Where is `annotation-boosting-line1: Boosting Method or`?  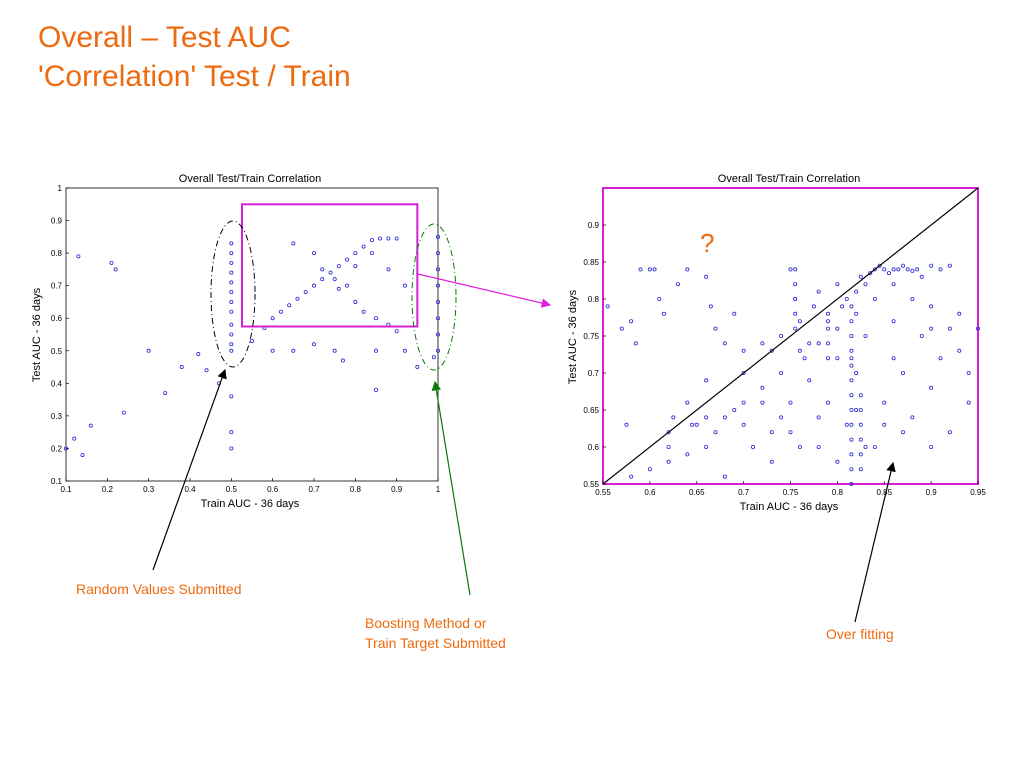 annotation-boosting-line1: Boosting Method or is located at coordinates (426, 623).